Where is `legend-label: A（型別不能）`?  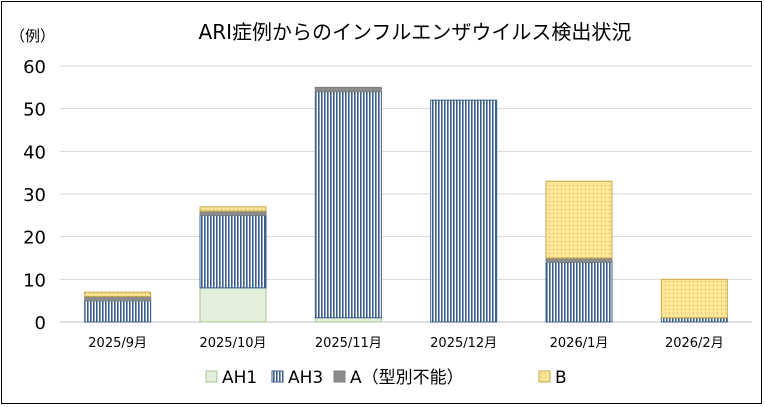 legend-label: A（型別不能） is located at coordinates (407, 378).